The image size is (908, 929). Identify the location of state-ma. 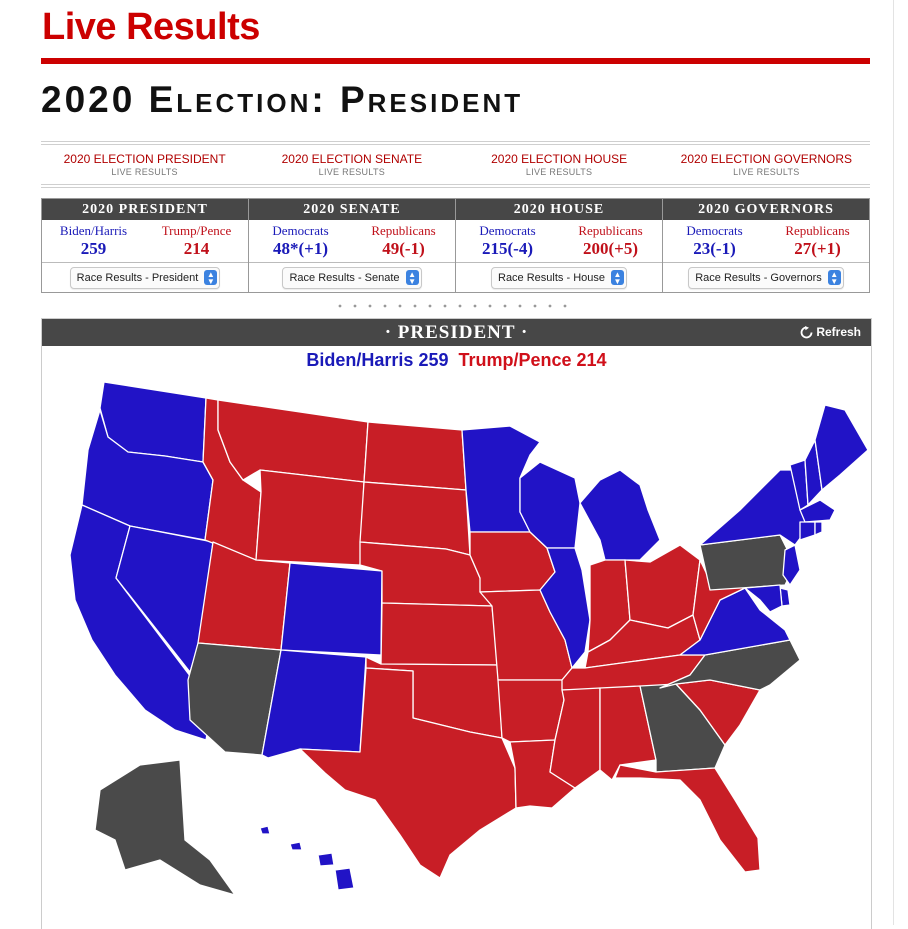
(817, 511).